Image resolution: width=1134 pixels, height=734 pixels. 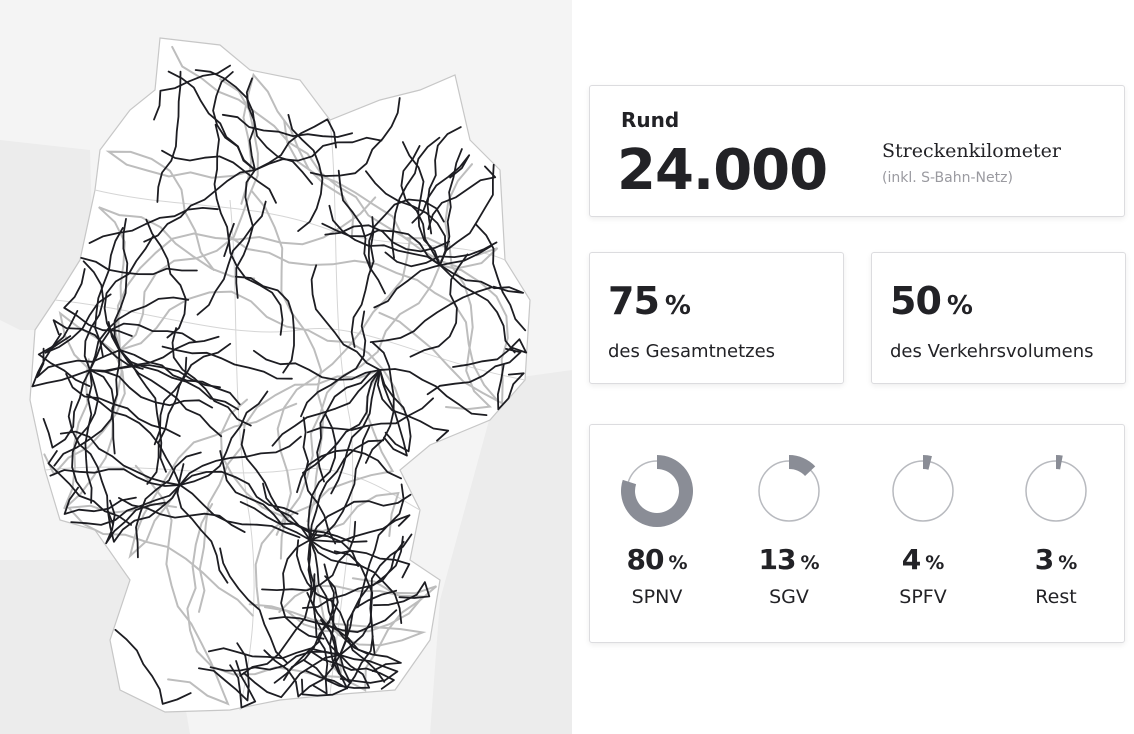 I want to click on breakdown-label: SGV, so click(x=789, y=597).